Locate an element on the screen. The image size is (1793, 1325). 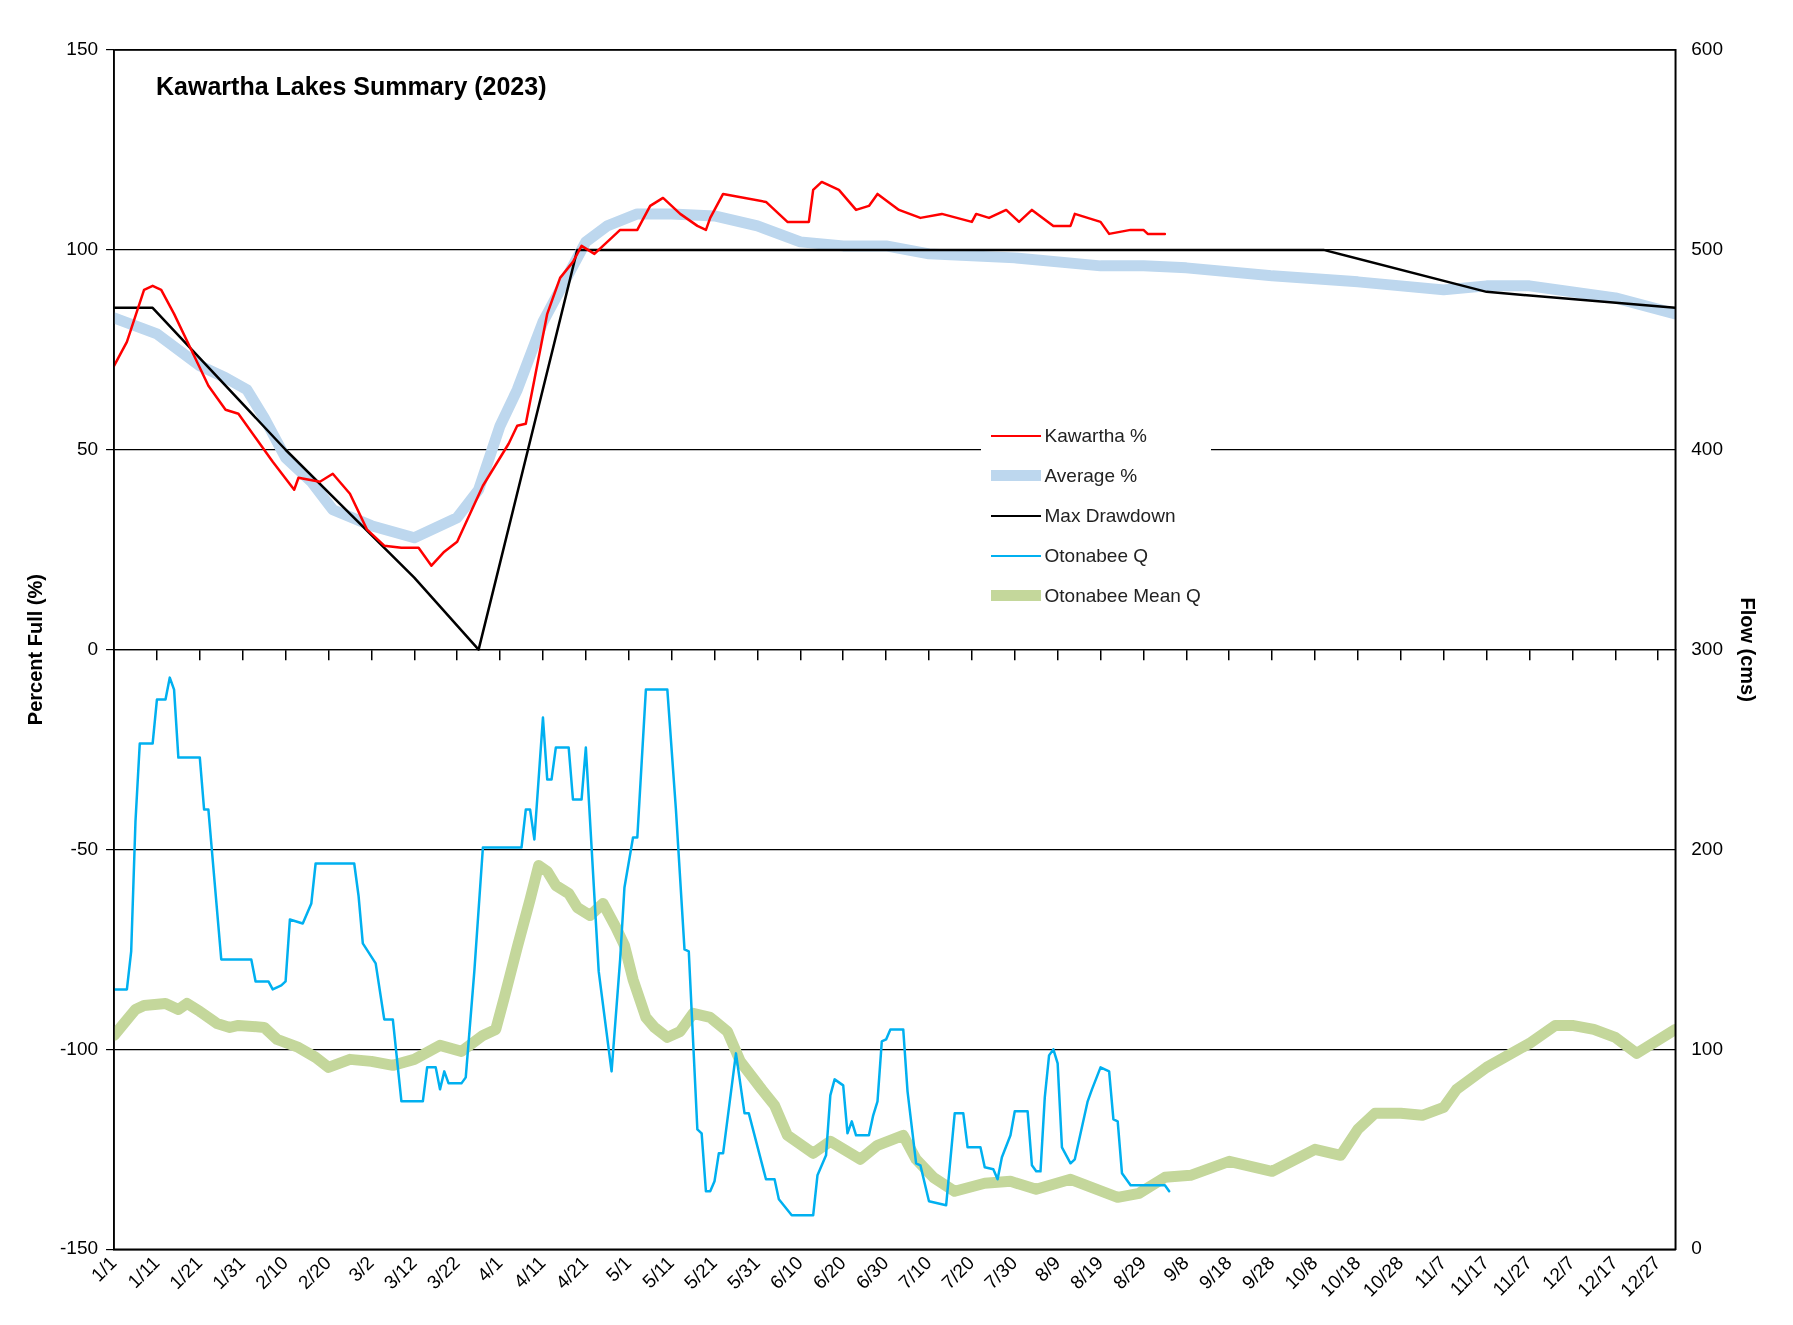
y2-tick-label: 100 is located at coordinates (1707, 1048).